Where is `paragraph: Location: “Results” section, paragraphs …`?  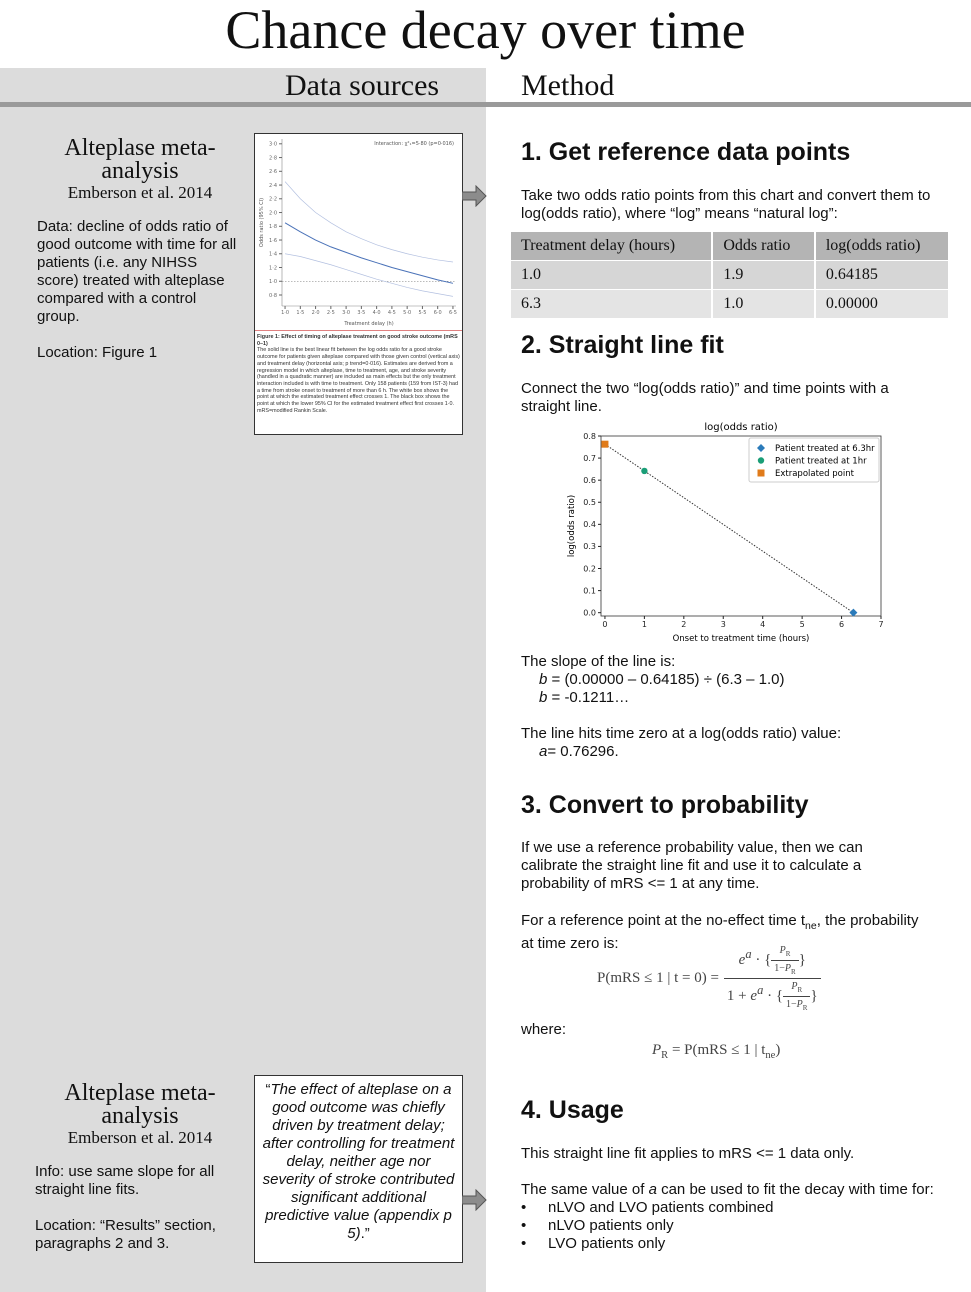
paragraph: Location: “Results” section, paragraphs … is located at coordinates (125, 1234).